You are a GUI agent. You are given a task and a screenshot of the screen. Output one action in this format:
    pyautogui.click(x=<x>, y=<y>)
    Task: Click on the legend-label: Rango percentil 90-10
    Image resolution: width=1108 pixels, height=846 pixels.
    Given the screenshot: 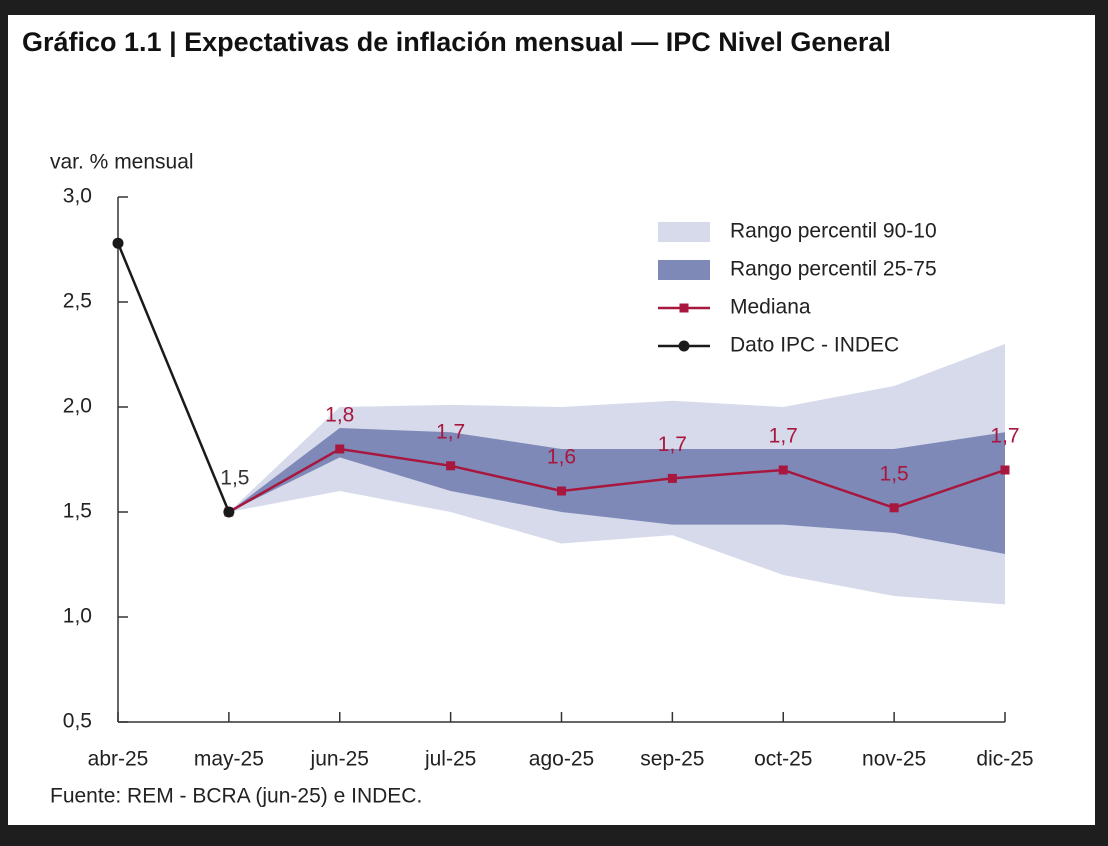 What is the action you would take?
    pyautogui.click(x=833, y=231)
    